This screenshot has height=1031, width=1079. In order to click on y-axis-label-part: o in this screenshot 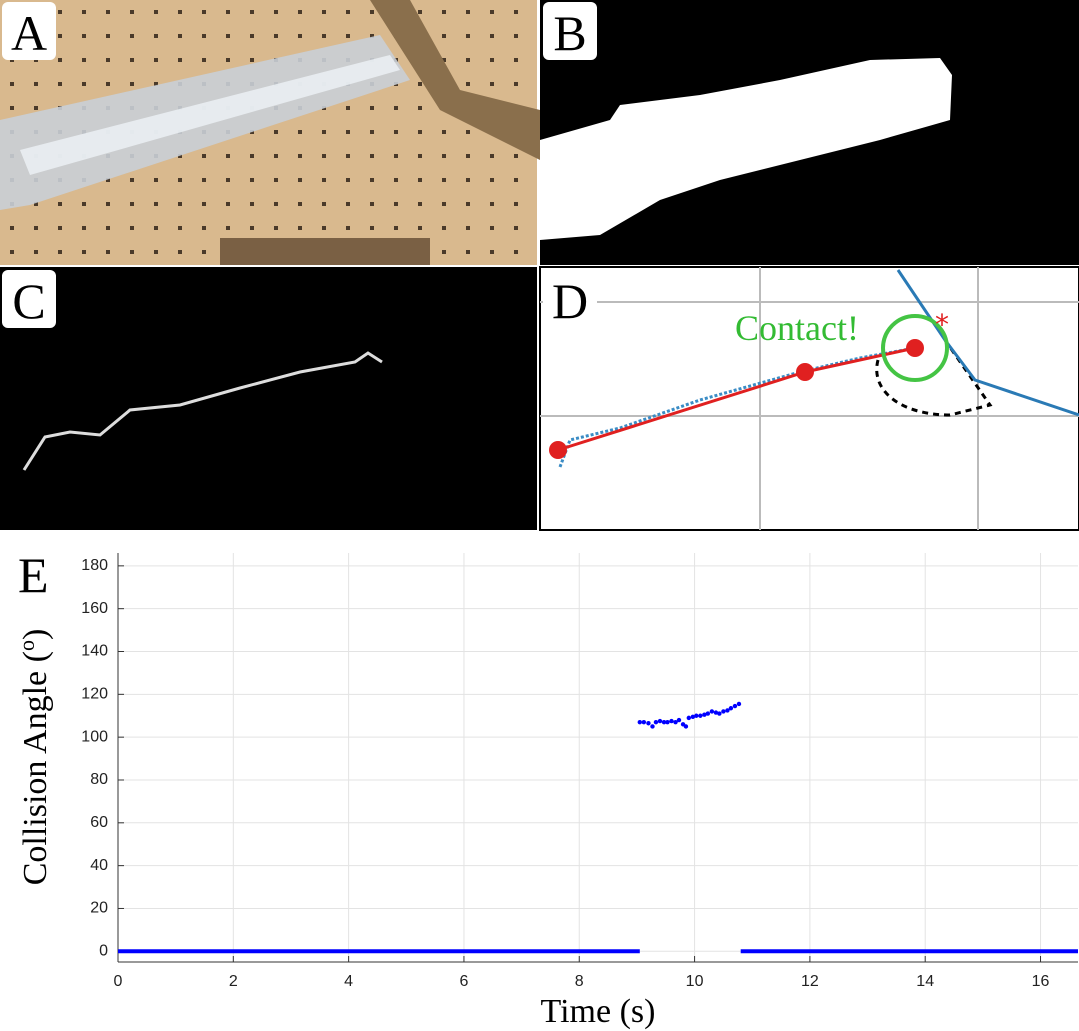, I will do `click(26, 645)`.